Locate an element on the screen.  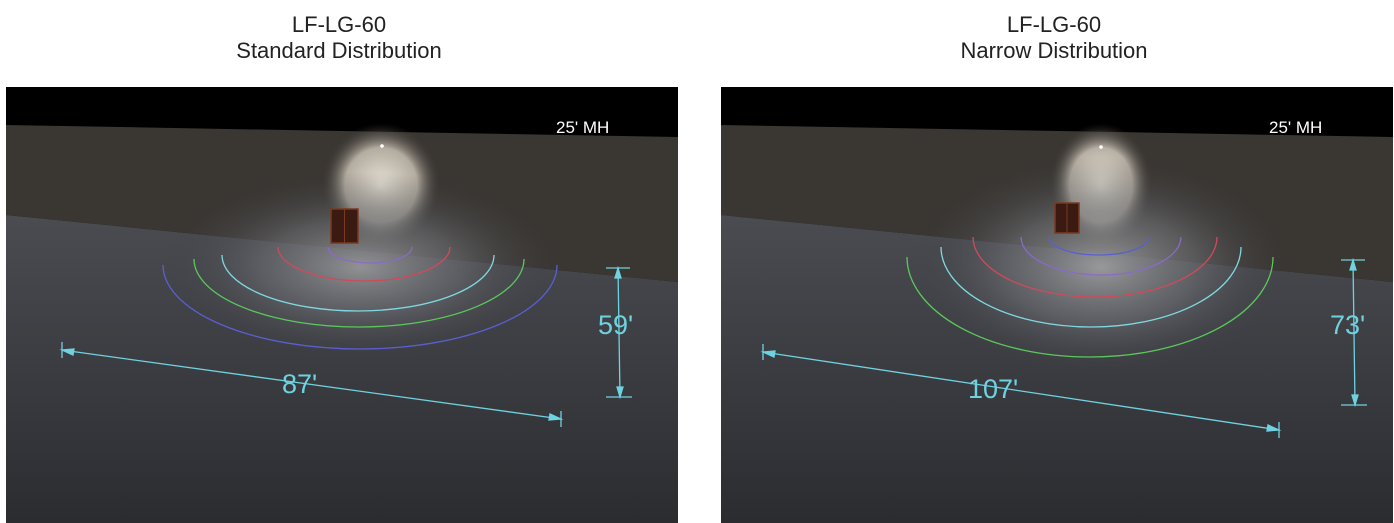
depth-label: 59' is located at coordinates (615, 325).